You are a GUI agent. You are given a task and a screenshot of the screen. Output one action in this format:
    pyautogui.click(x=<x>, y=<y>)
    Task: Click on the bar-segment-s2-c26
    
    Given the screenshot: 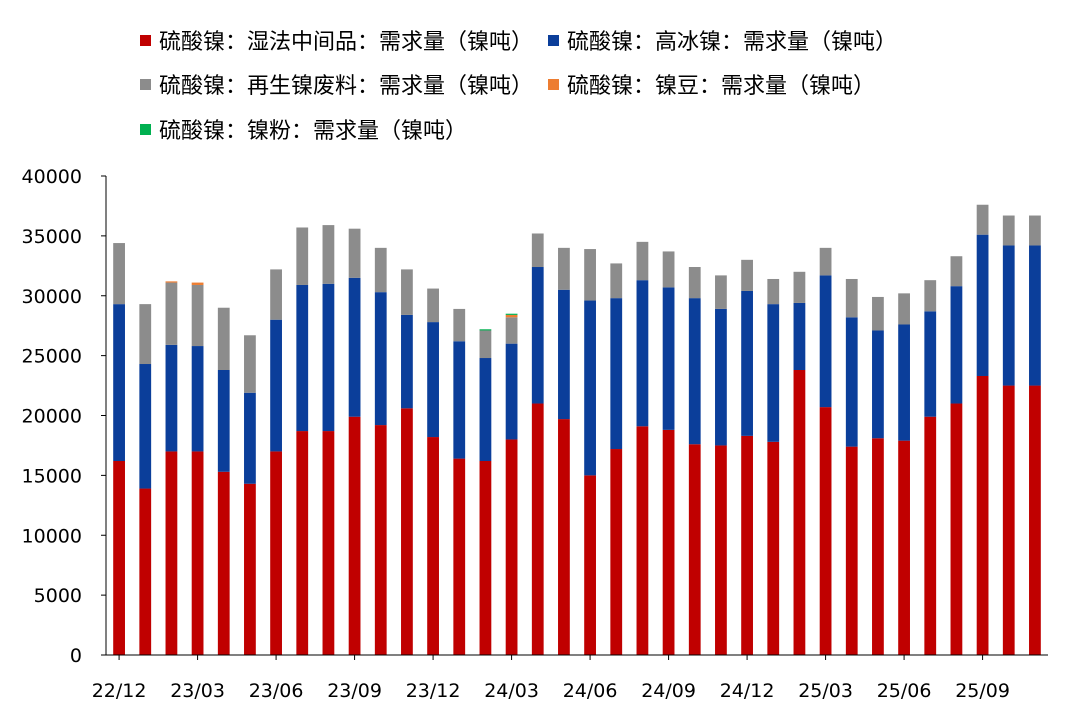 What is the action you would take?
    pyautogui.click(x=799, y=287)
    